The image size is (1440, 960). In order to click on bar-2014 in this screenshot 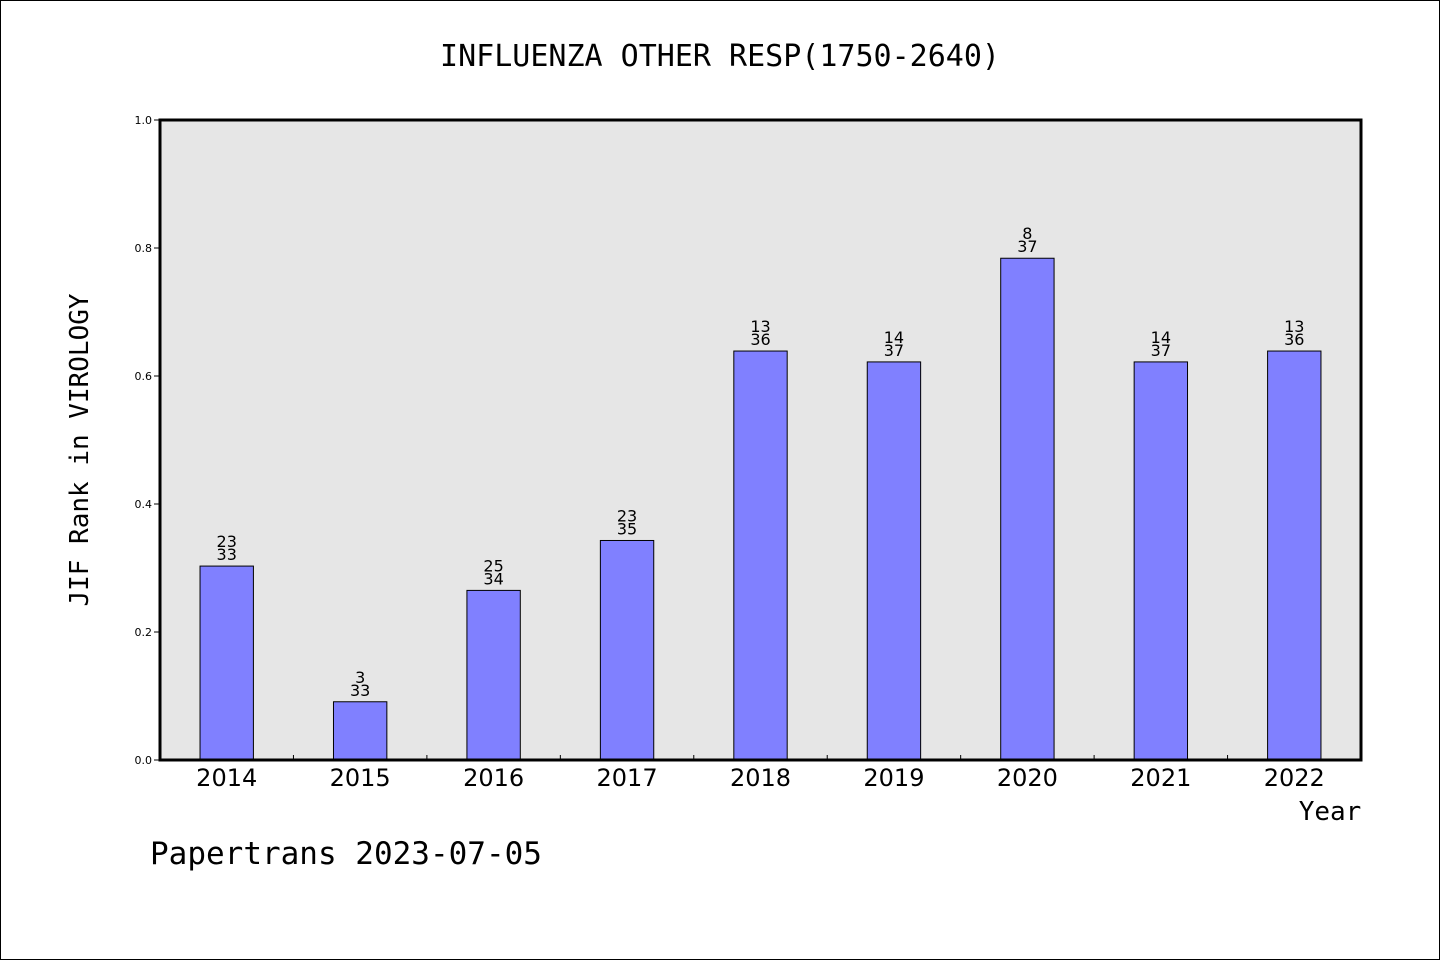, I will do `click(226, 663)`.